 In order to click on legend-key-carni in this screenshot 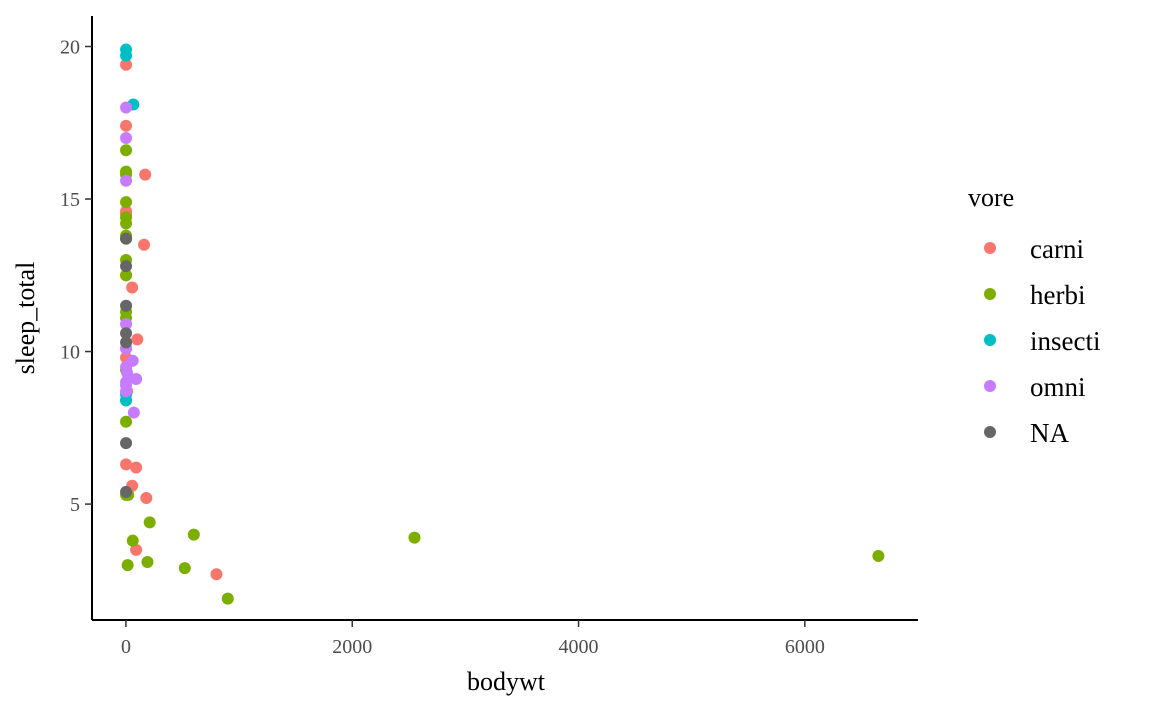, I will do `click(990, 248)`.